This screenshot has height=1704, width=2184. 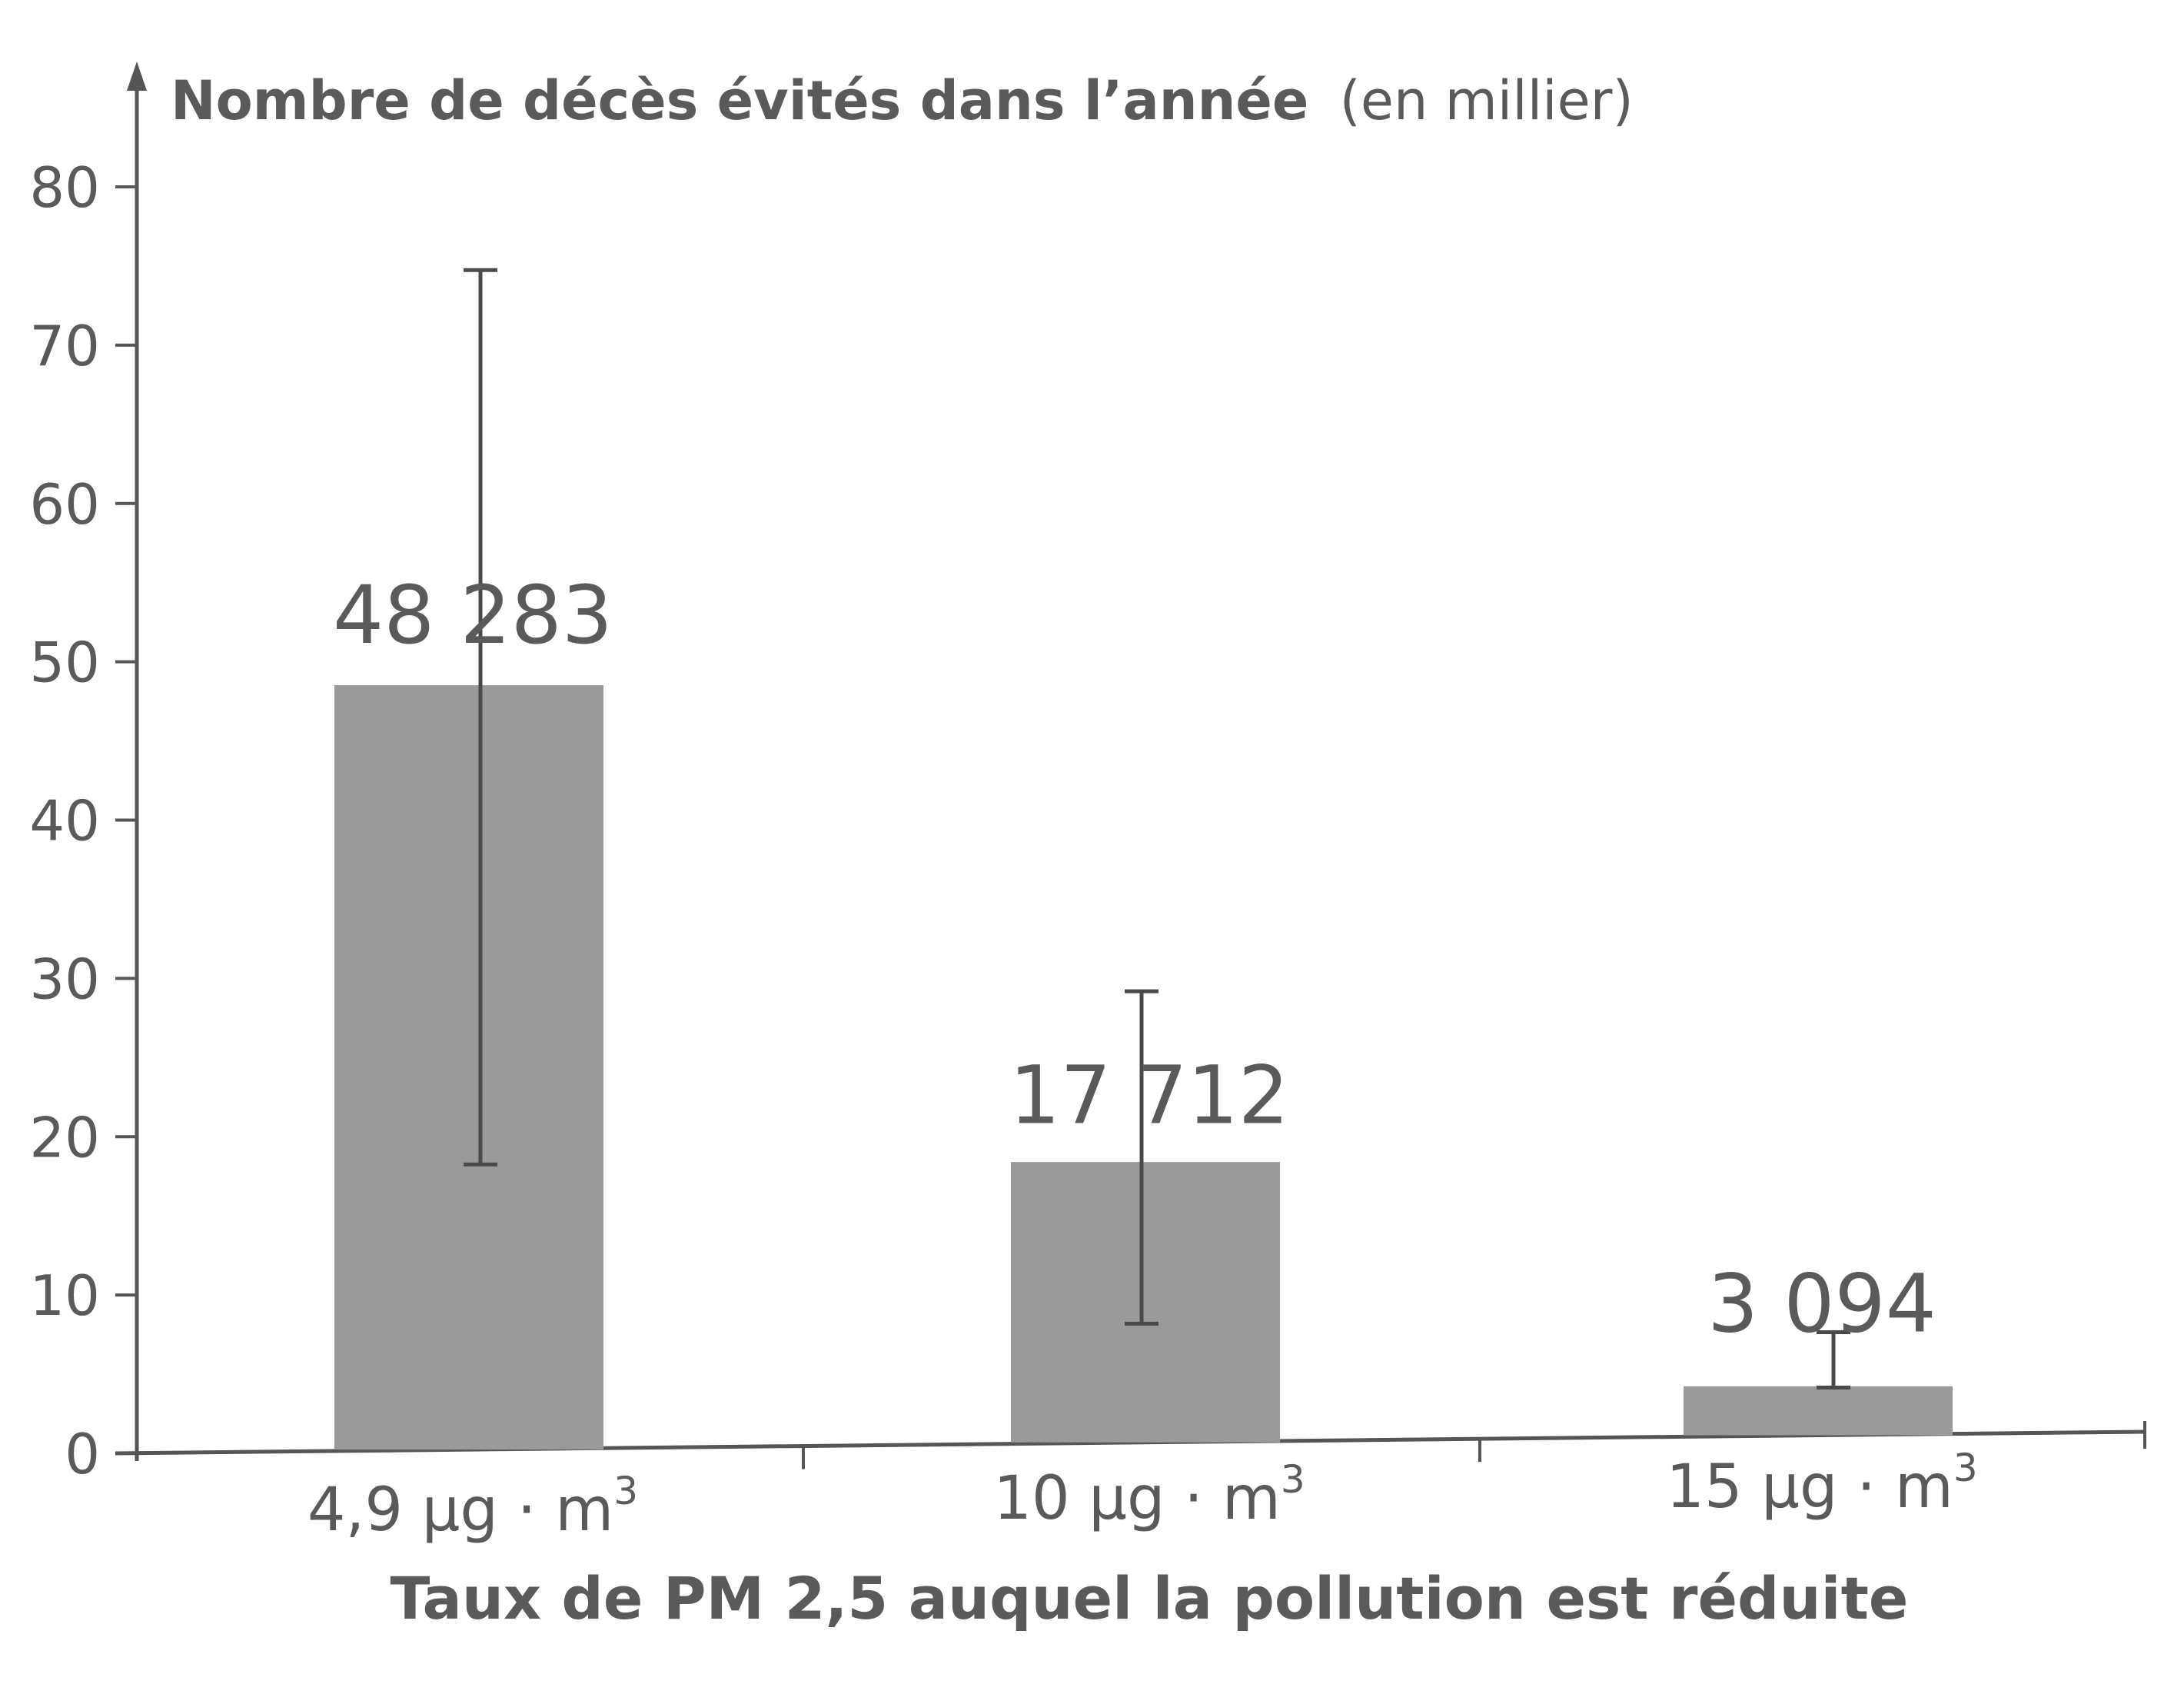 I want to click on y-tick-label: 40, so click(x=64, y=821).